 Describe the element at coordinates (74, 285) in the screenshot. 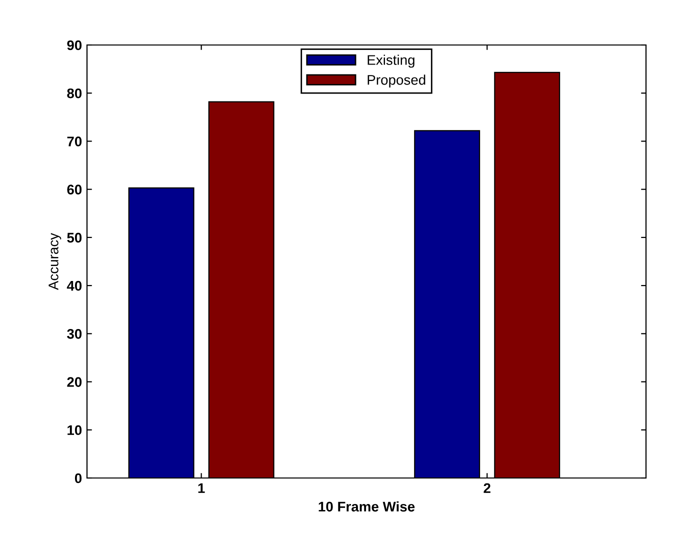

I see `y-tick-label: 40` at that location.